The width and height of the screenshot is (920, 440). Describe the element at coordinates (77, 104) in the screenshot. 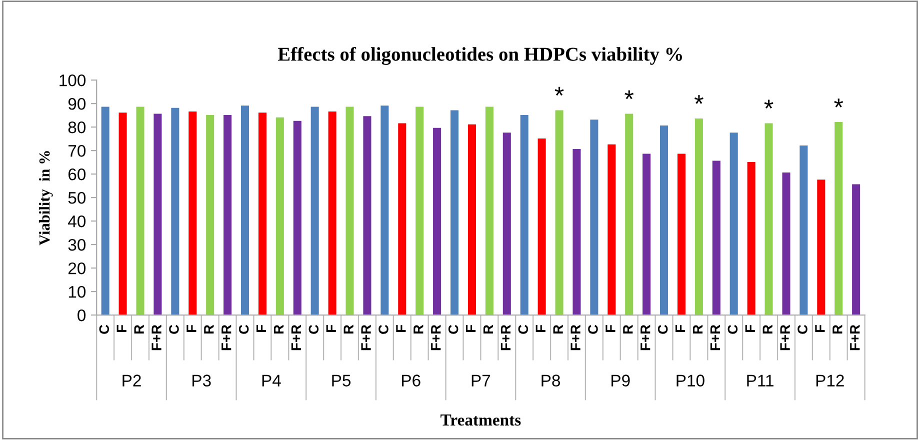

I see `y-tick-label: 90` at that location.